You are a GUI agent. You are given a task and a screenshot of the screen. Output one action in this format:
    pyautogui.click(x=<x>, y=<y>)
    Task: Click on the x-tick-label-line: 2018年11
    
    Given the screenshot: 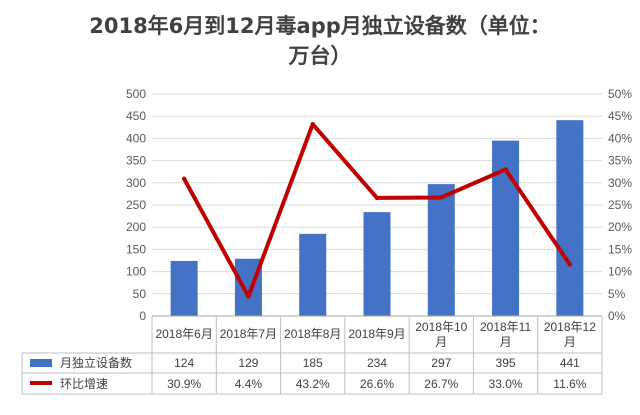 What is the action you would take?
    pyautogui.click(x=505, y=327)
    